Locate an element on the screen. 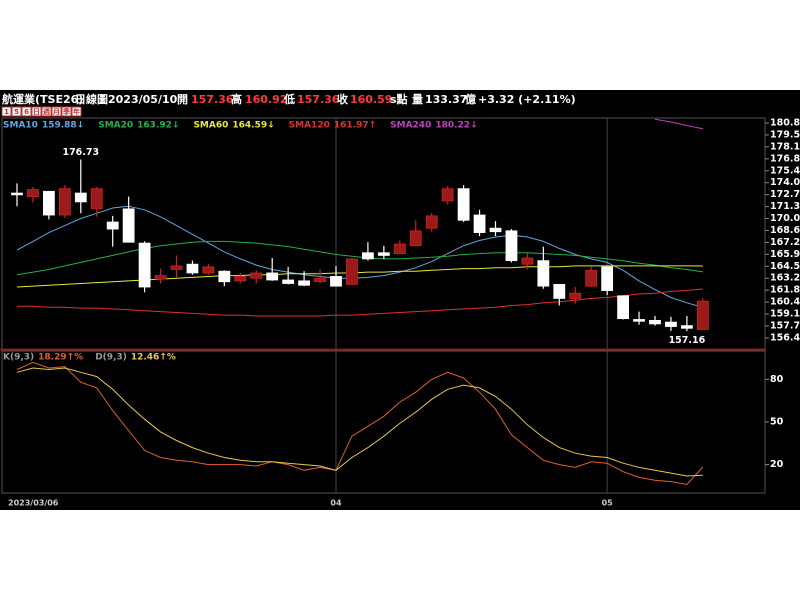 The width and height of the screenshot is (800, 600). x-tick-label: 05 is located at coordinates (608, 503).